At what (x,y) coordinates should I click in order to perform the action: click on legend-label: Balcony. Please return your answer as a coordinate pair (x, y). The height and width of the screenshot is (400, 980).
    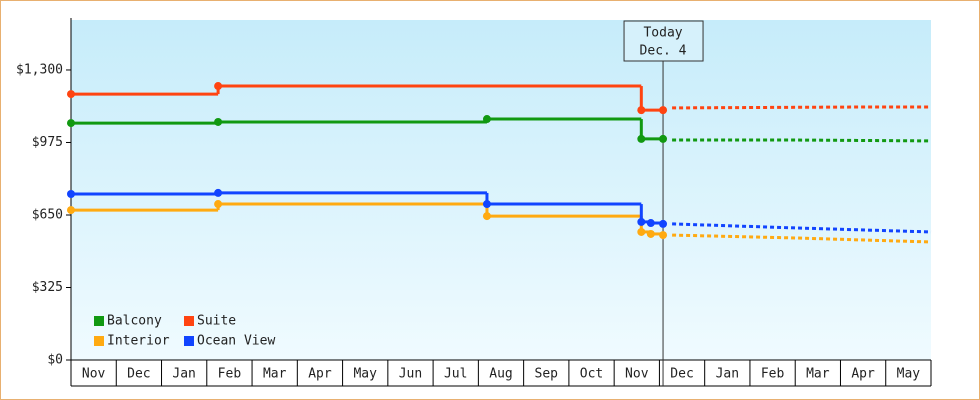
    Looking at the image, I should click on (134, 321).